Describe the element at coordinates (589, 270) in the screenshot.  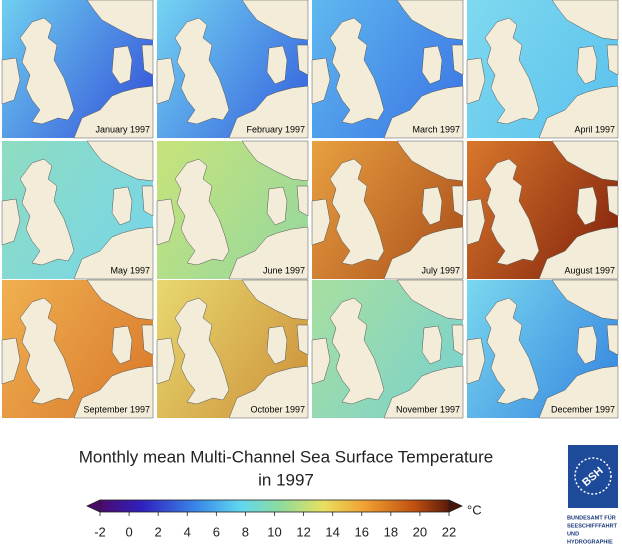
I see `panel-label: August 1997` at that location.